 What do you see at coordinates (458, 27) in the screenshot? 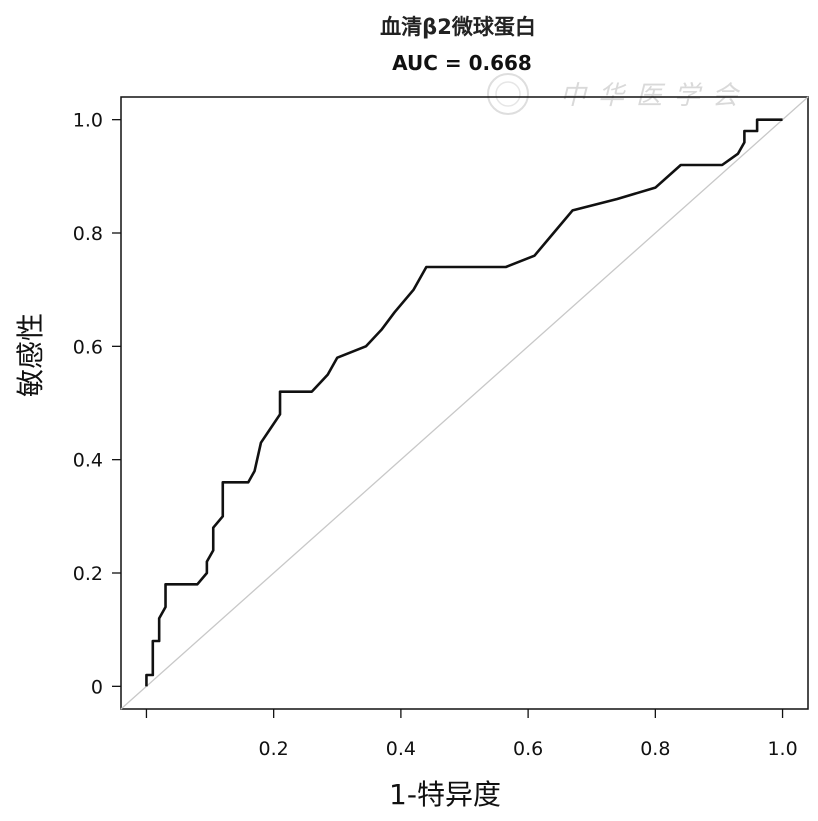
I see `chart-title: 血清β2微球蛋白` at bounding box center [458, 27].